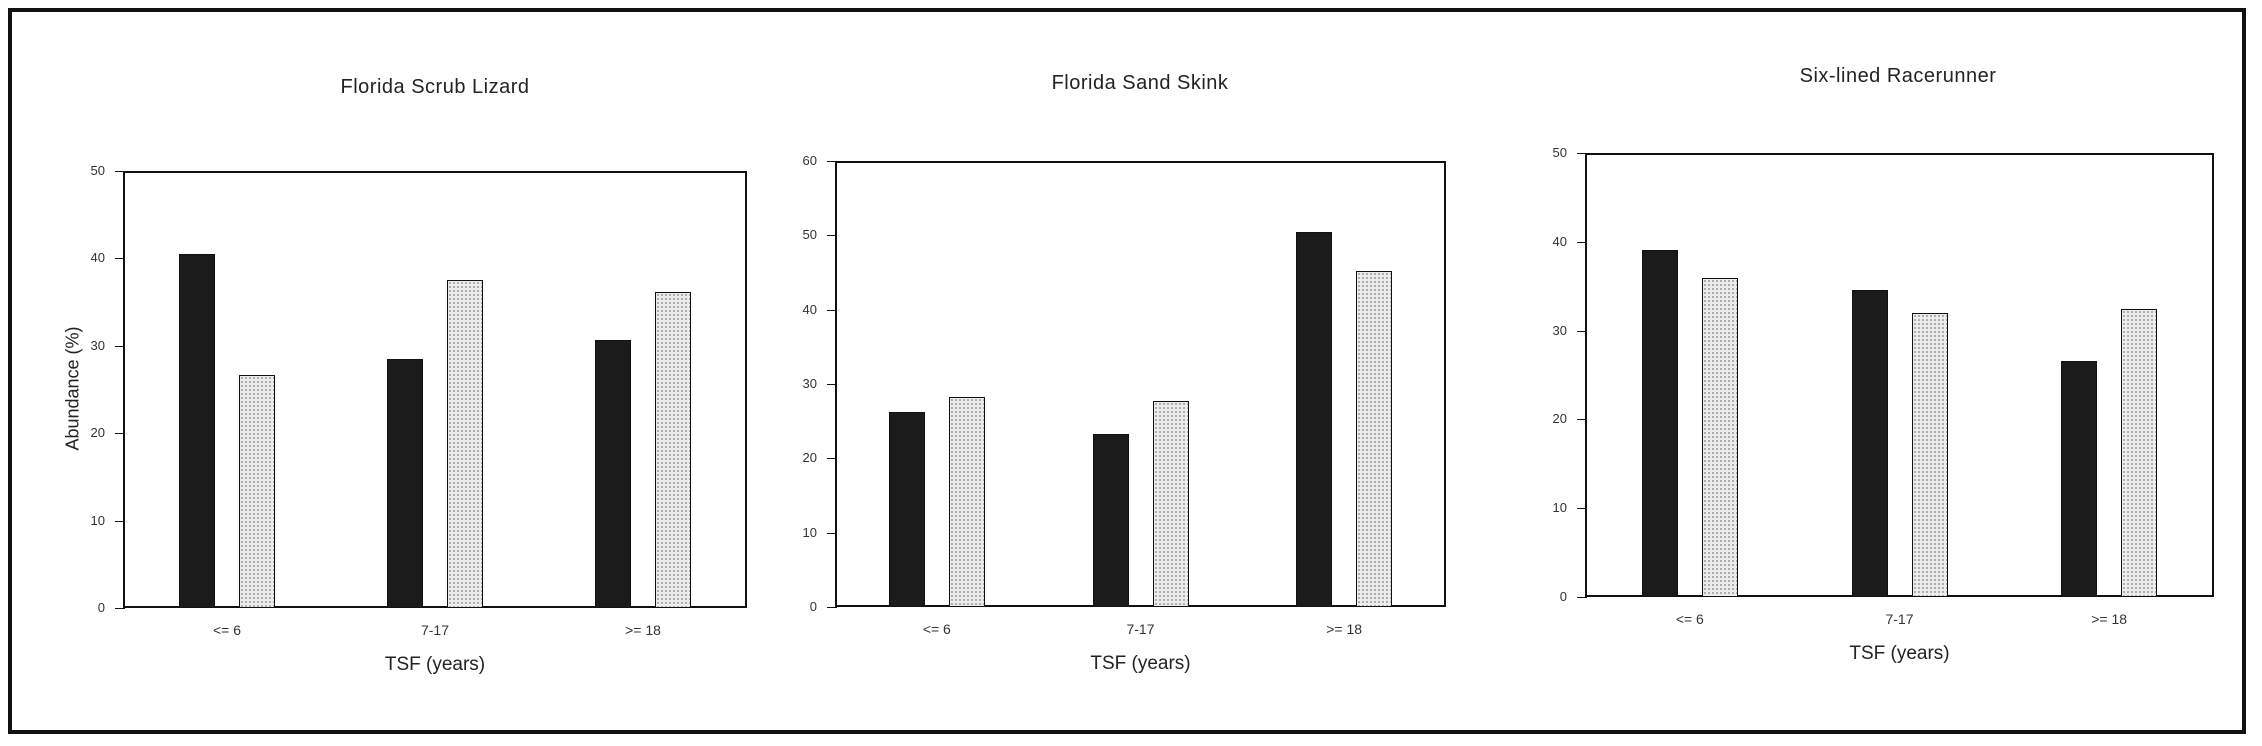  What do you see at coordinates (1898, 76) in the screenshot?
I see `chart-title: Six-lined Racerunner` at bounding box center [1898, 76].